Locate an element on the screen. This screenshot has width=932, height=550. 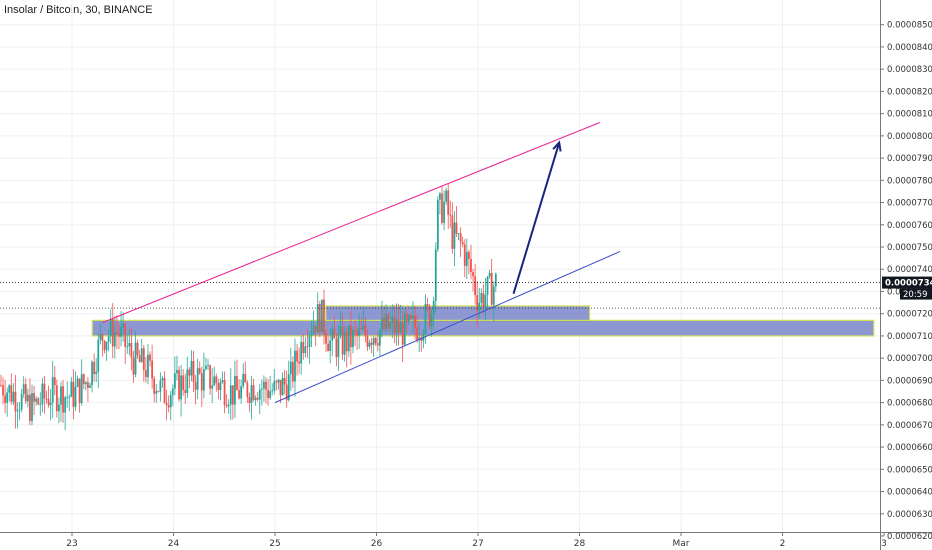
y-tick-label: 0.0000700 is located at coordinates (909, 359).